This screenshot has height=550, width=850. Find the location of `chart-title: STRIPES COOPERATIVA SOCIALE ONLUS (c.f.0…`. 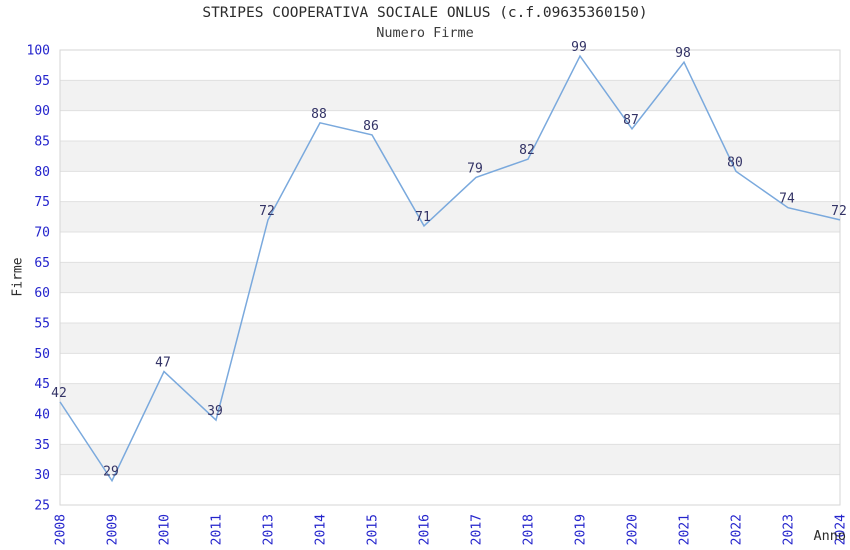

chart-title: STRIPES COOPERATIVA SOCIALE ONLUS (c.f.0… is located at coordinates (425, 13).